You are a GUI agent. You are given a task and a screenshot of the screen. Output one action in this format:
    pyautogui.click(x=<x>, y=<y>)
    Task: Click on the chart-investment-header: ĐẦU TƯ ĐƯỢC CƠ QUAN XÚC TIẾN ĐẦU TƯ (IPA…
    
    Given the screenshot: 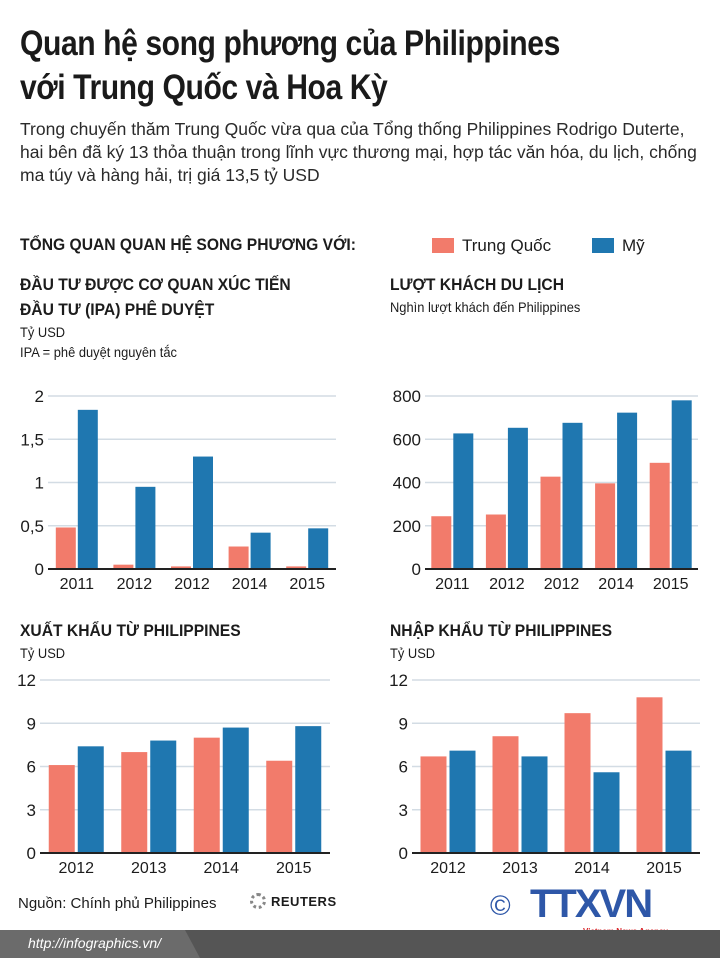 What is the action you would take?
    pyautogui.click(x=155, y=317)
    